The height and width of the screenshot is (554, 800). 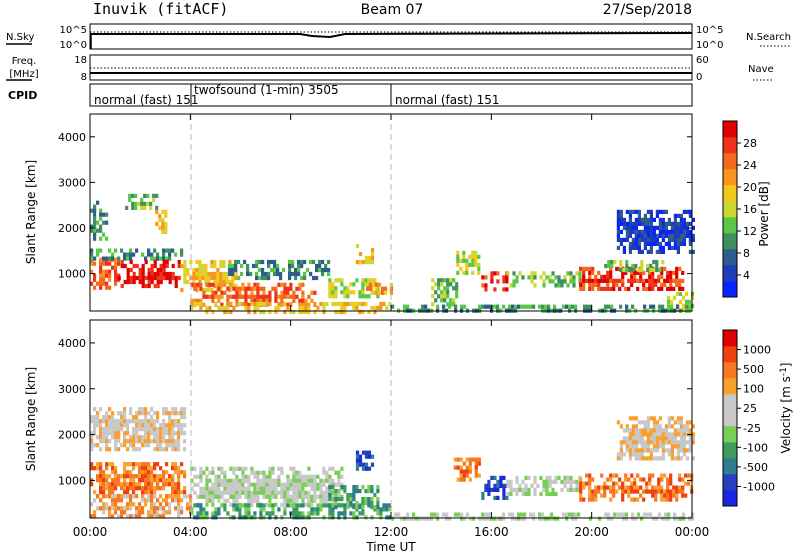 I want to click on power-colorbar-label-4: 12, so click(x=750, y=231).